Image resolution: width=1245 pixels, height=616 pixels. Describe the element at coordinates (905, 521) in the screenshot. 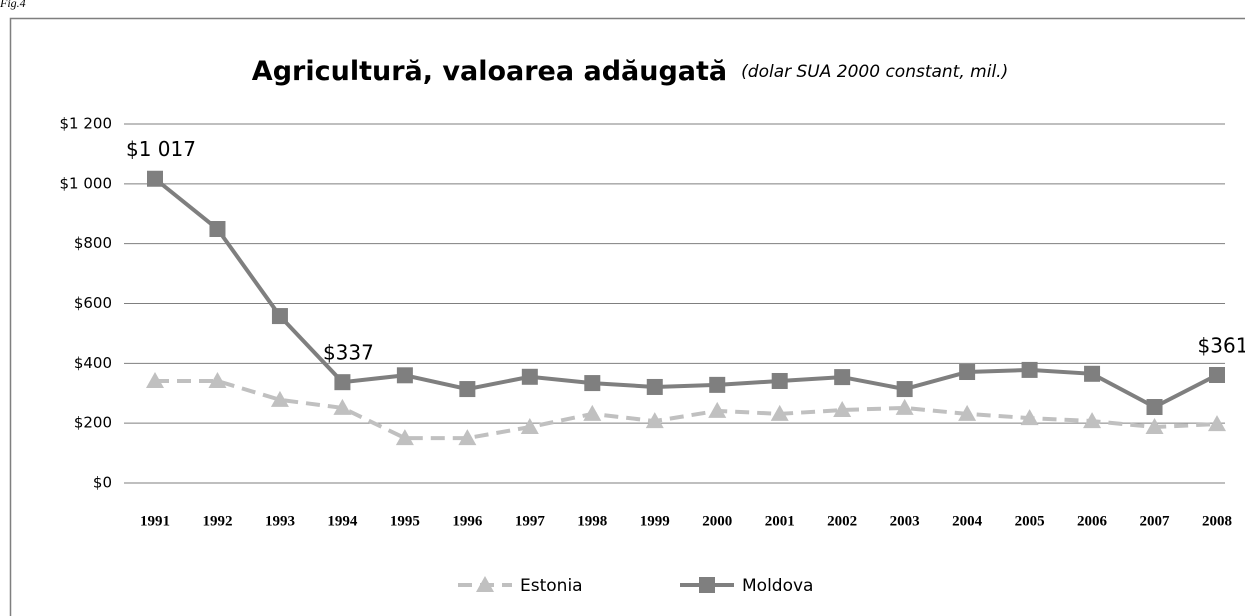

I see `x-tick-label: 2003` at that location.